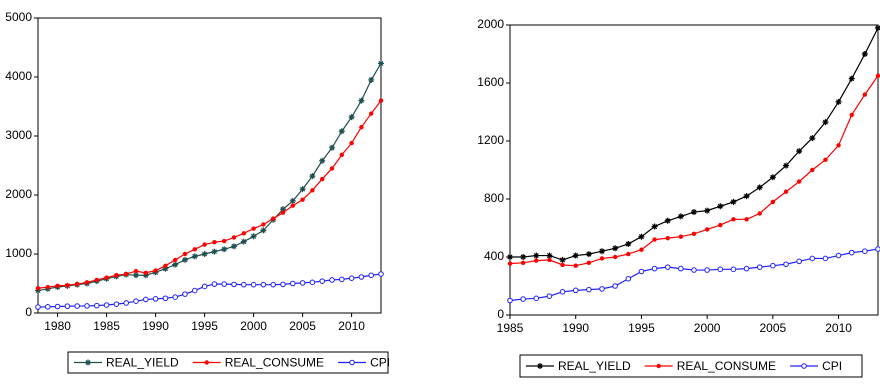  I want to click on x-tick-label: 1980, so click(57, 326).